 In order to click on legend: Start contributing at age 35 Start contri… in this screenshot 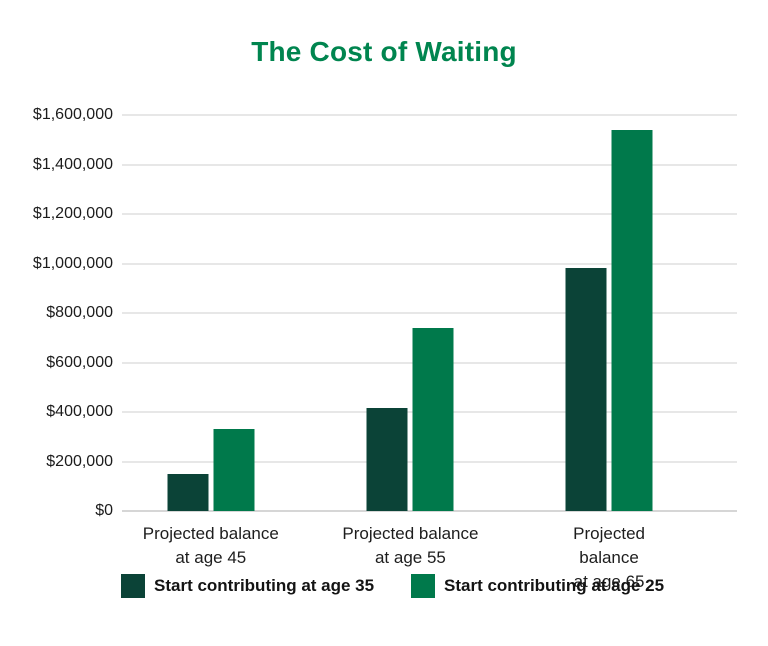, I will do `click(384, 586)`.